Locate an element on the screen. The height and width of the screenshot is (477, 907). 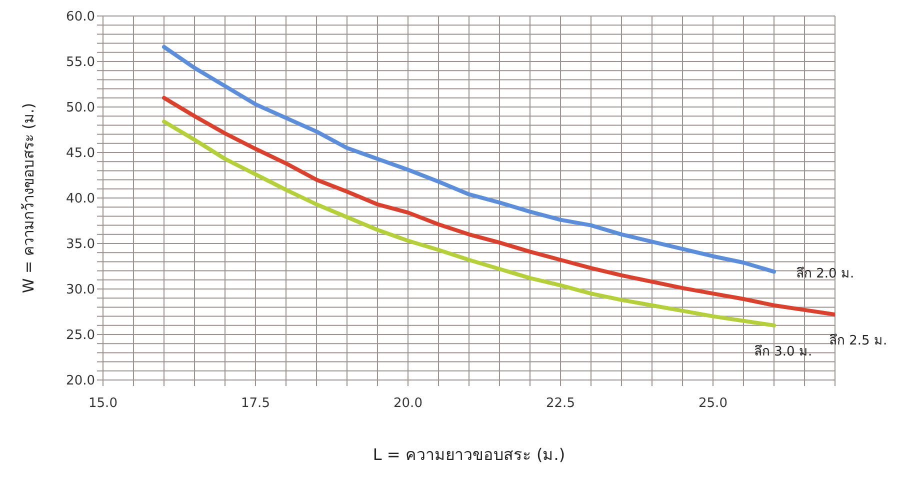
y-tick-label: 55.0 is located at coordinates (80, 62).